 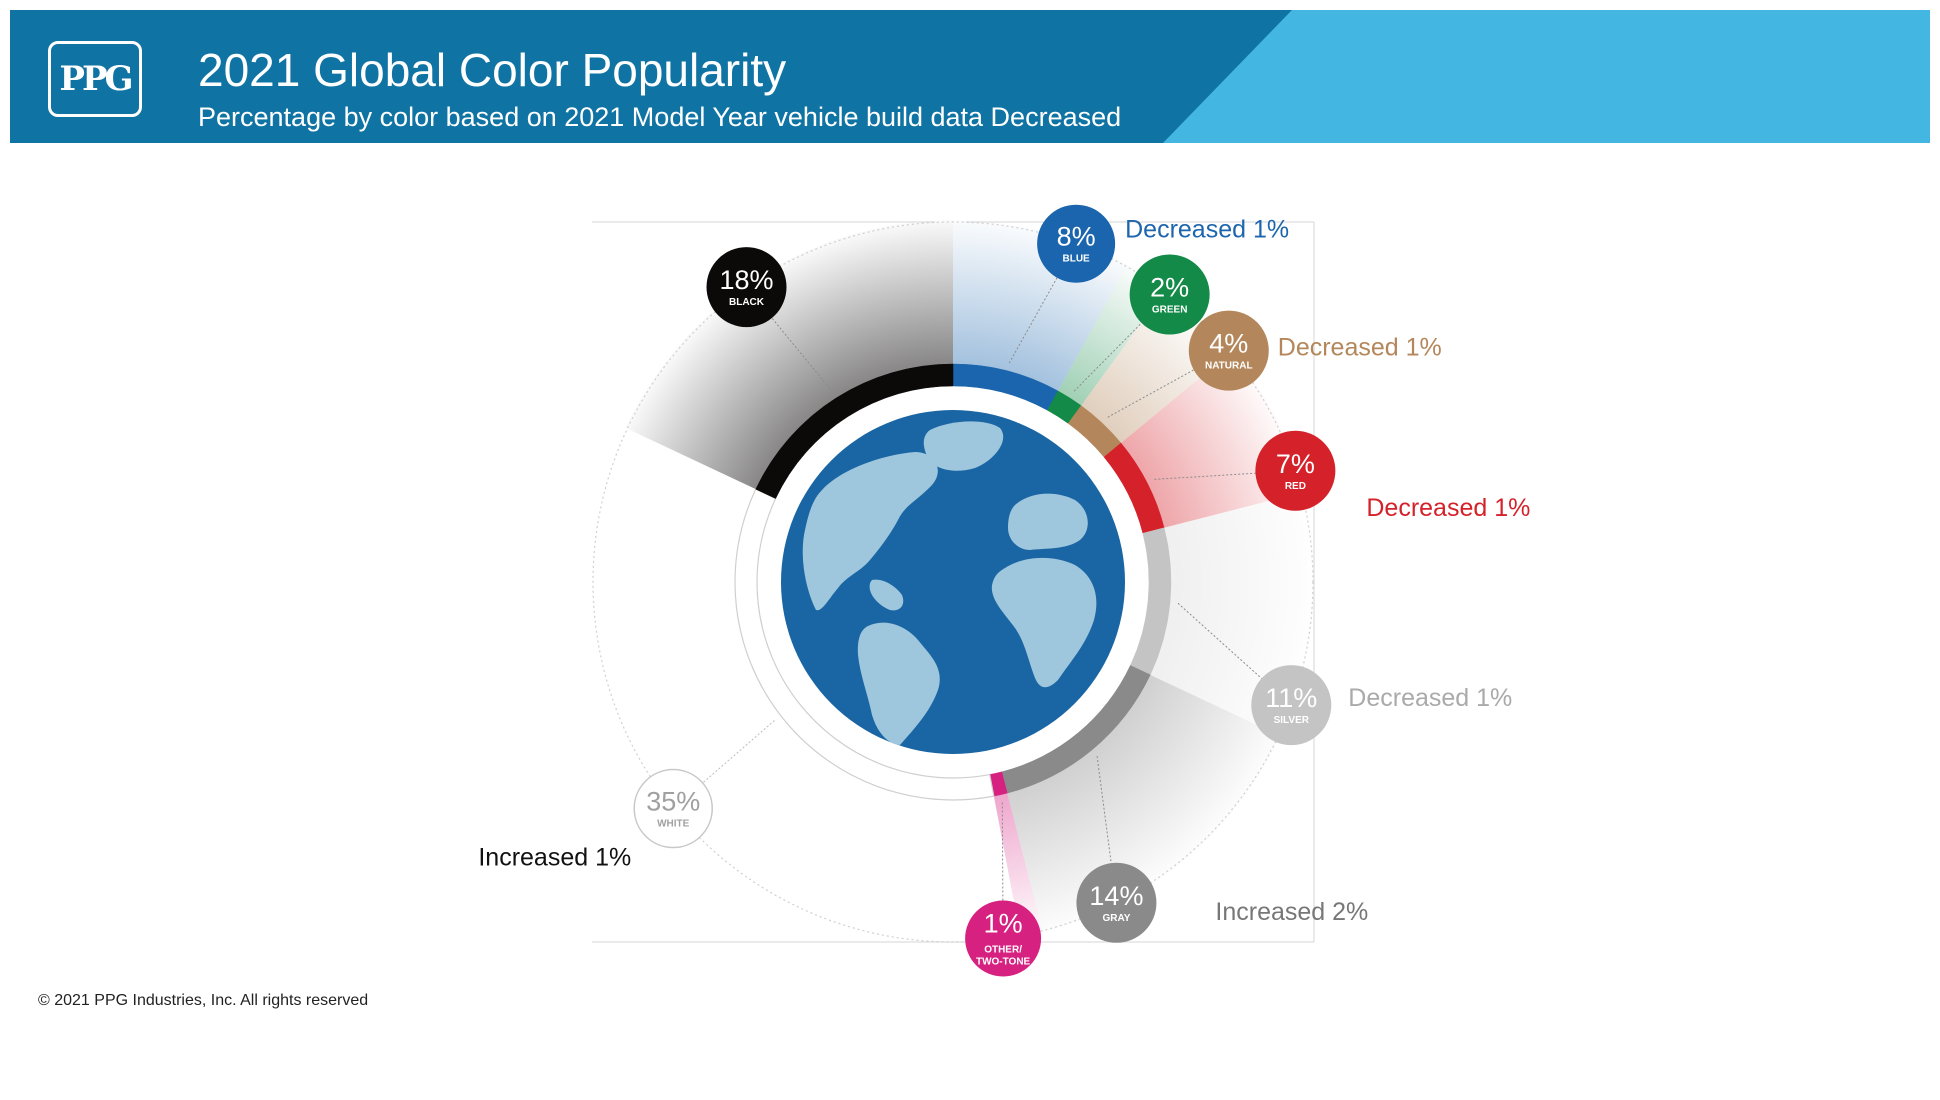 What do you see at coordinates (1295, 486) in the screenshot?
I see `bubble-label-red: RED` at bounding box center [1295, 486].